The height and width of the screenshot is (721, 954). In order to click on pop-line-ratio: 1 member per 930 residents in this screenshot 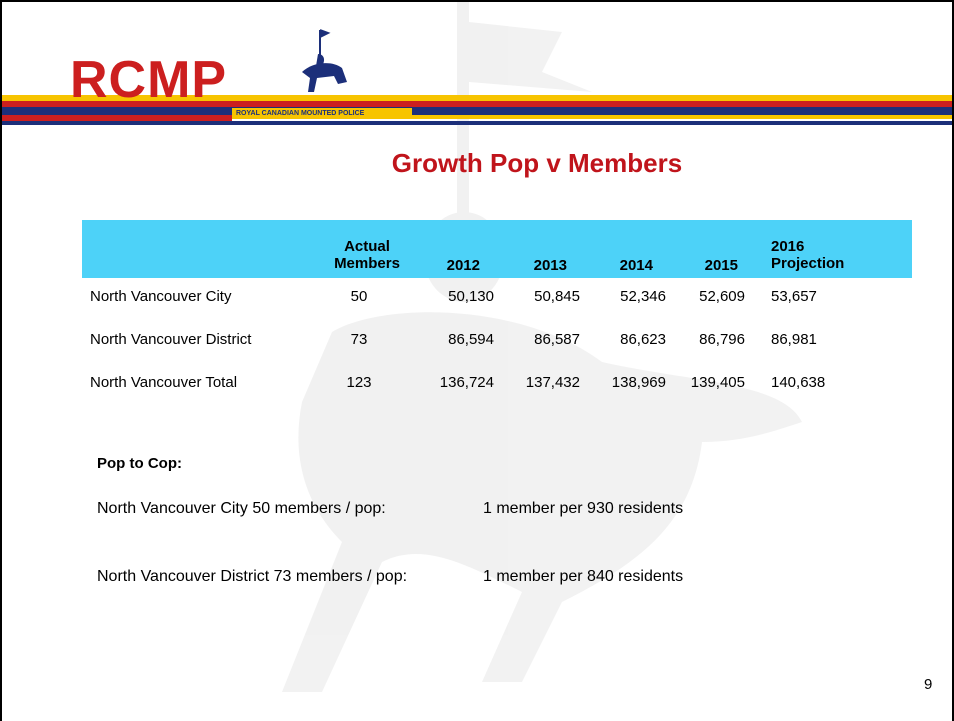, I will do `click(583, 508)`.